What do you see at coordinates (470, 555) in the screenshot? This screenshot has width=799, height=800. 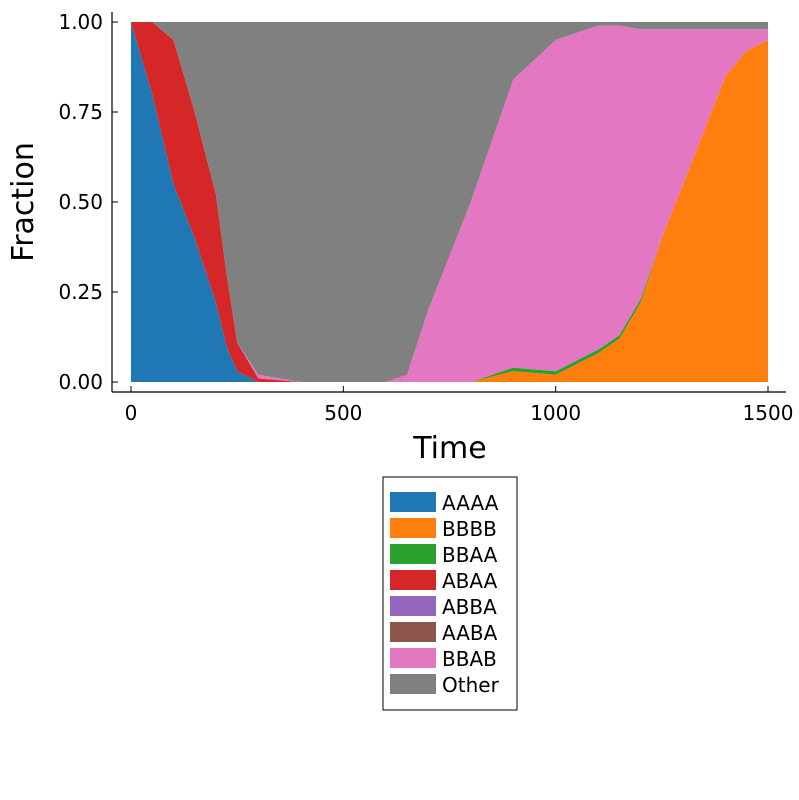 I see `legend-label-bbaa: BBAA` at bounding box center [470, 555].